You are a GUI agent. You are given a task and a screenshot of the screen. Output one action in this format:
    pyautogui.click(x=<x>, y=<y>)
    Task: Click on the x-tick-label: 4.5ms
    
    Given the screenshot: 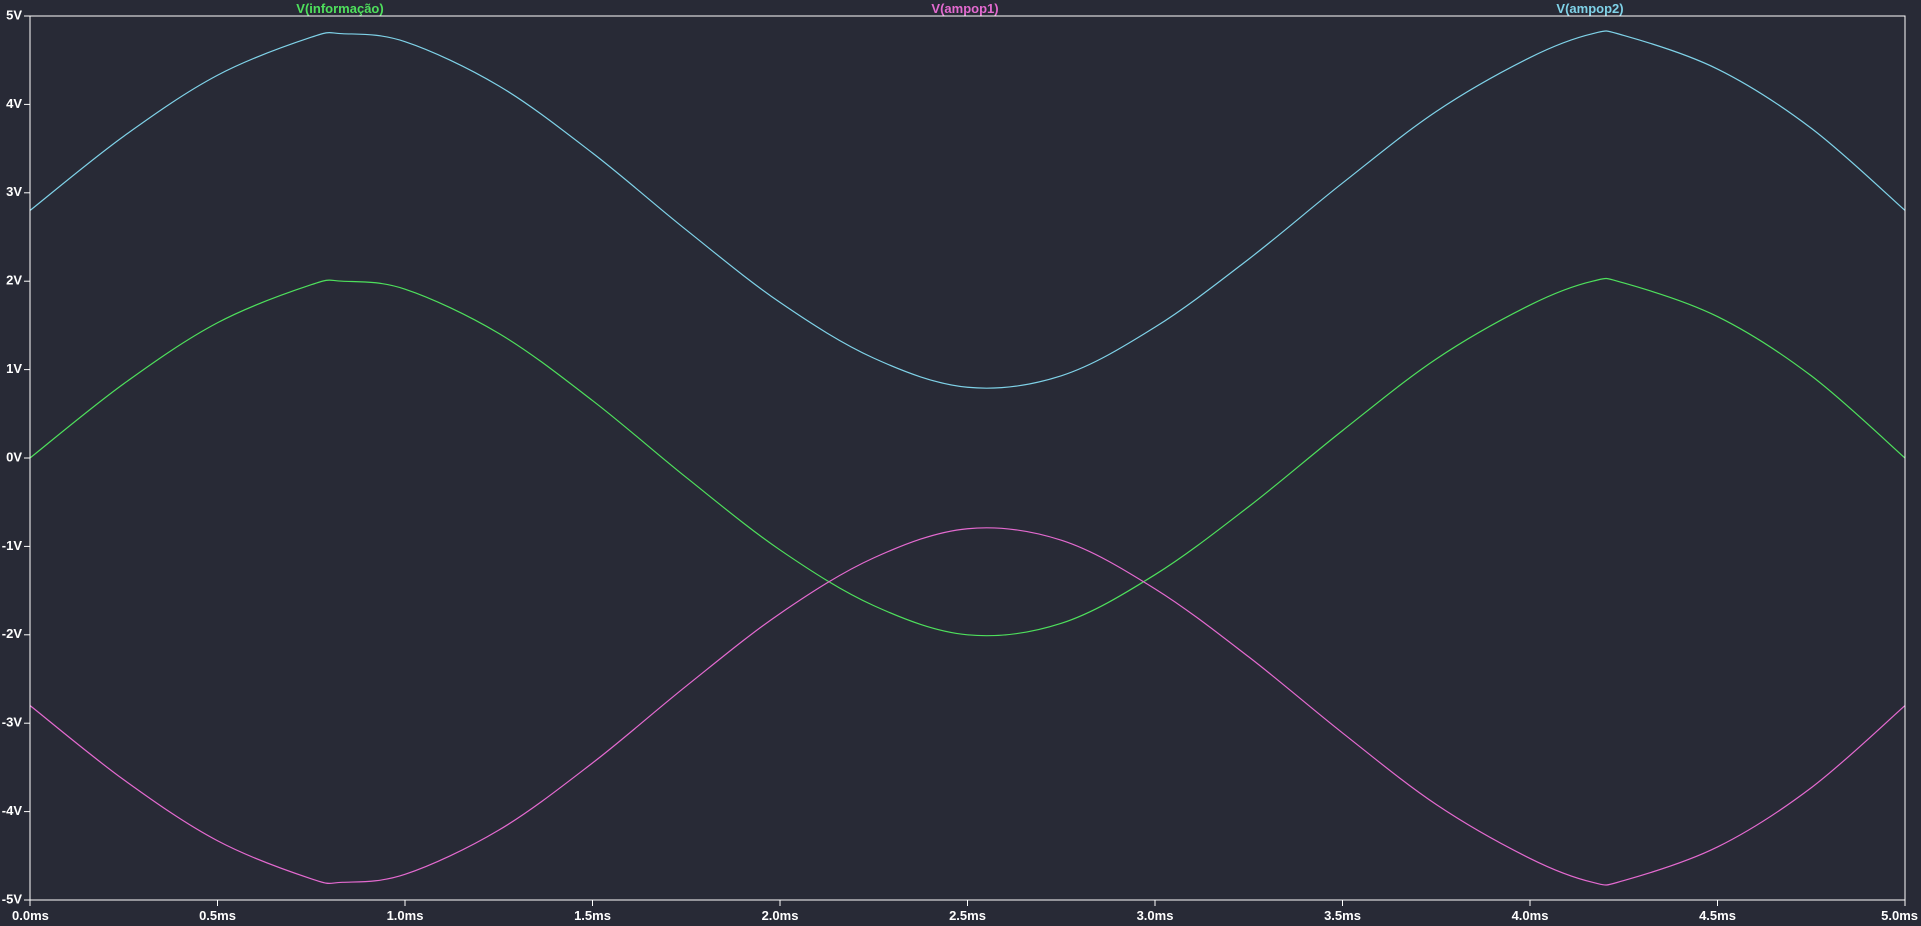 What is the action you would take?
    pyautogui.click(x=1717, y=915)
    